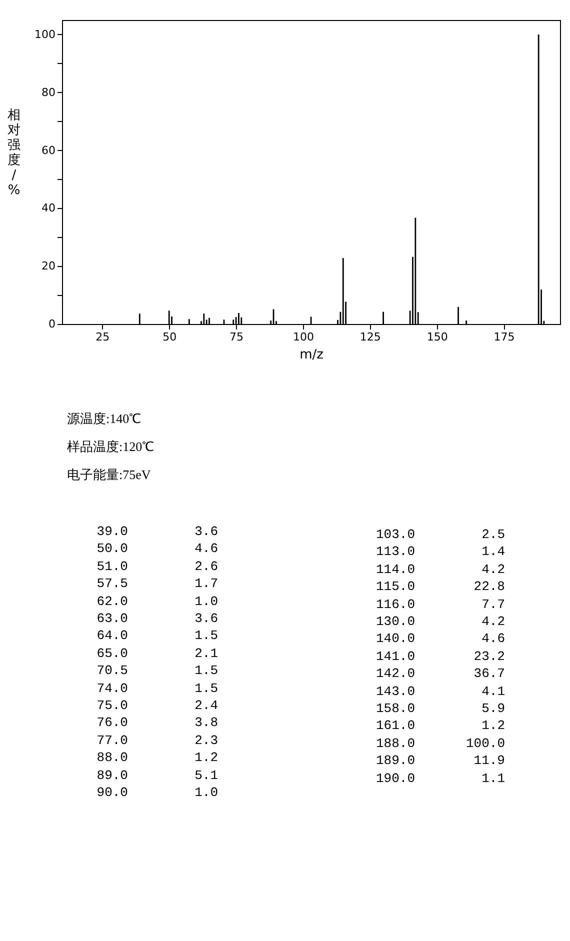 The image size is (570, 941). I want to click on text: 7.7, so click(493, 604).